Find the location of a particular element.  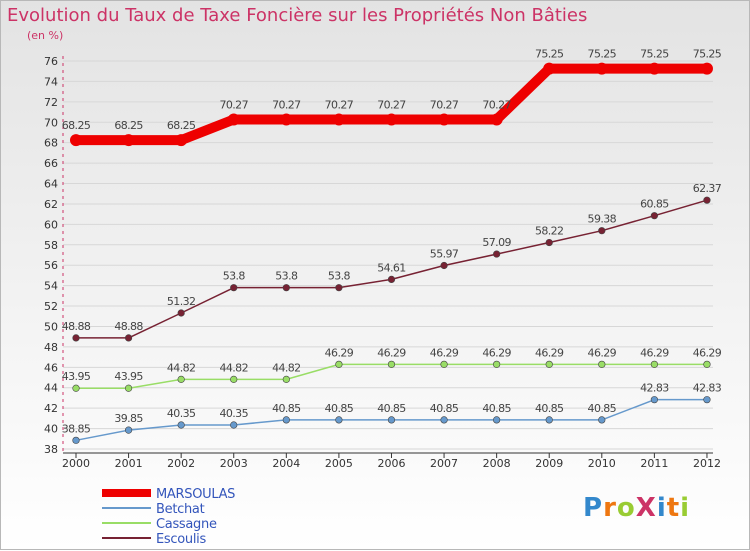

y-tick-label: 62 is located at coordinates (51, 204).